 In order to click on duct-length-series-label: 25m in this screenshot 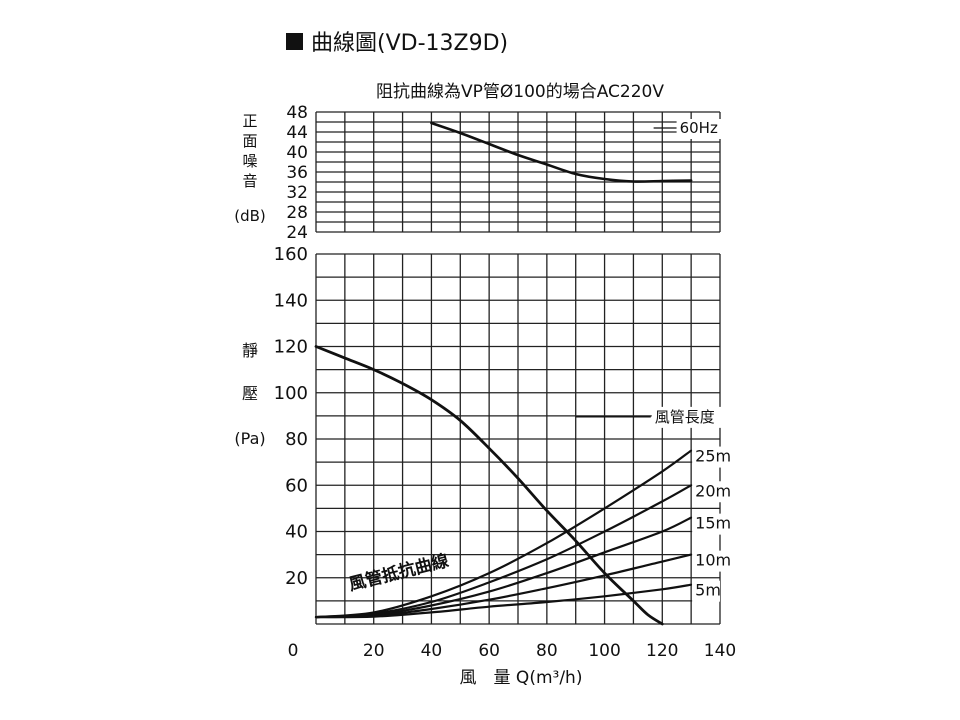, I will do `click(713, 456)`.